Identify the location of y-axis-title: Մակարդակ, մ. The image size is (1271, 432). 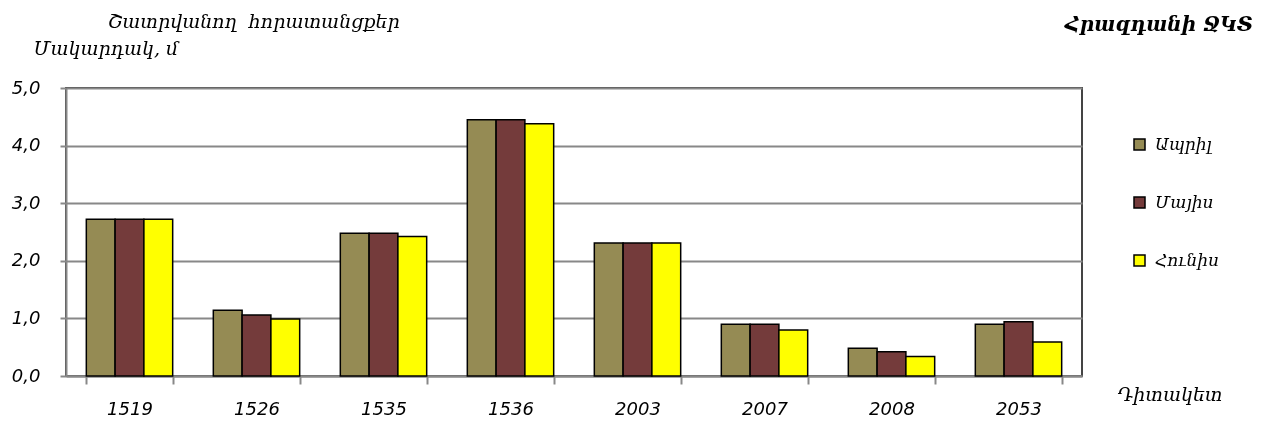
(107, 47).